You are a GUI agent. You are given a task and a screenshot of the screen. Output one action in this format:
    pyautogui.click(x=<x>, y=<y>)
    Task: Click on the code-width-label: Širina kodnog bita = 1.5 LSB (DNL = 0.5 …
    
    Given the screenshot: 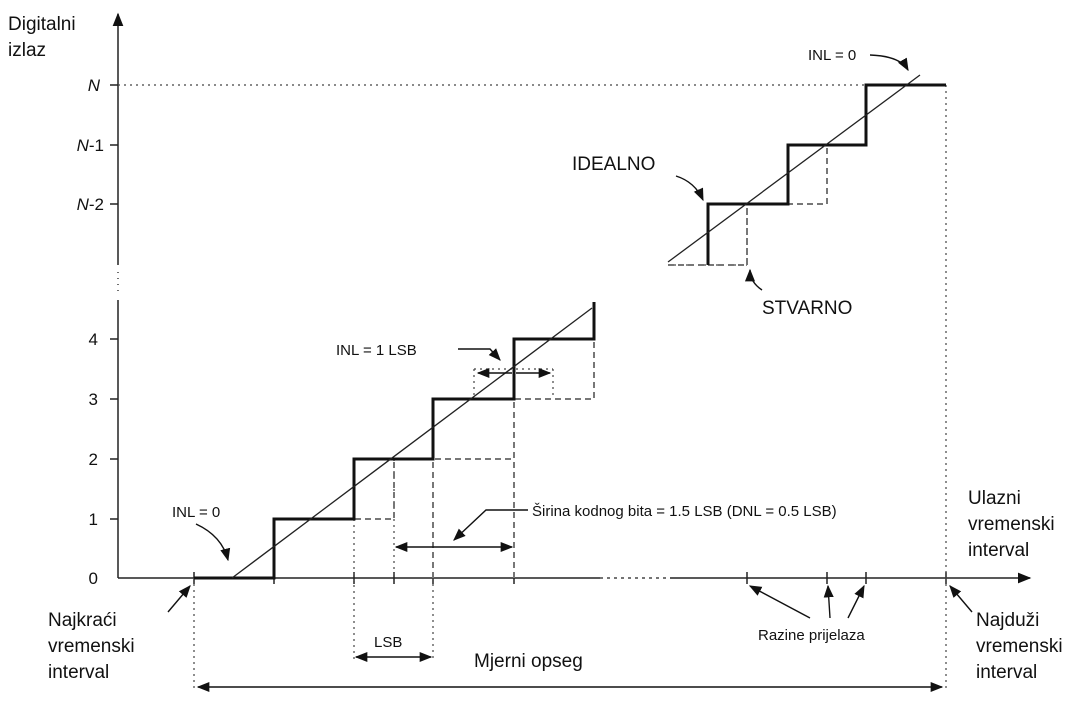 What is the action you would take?
    pyautogui.click(x=684, y=511)
    